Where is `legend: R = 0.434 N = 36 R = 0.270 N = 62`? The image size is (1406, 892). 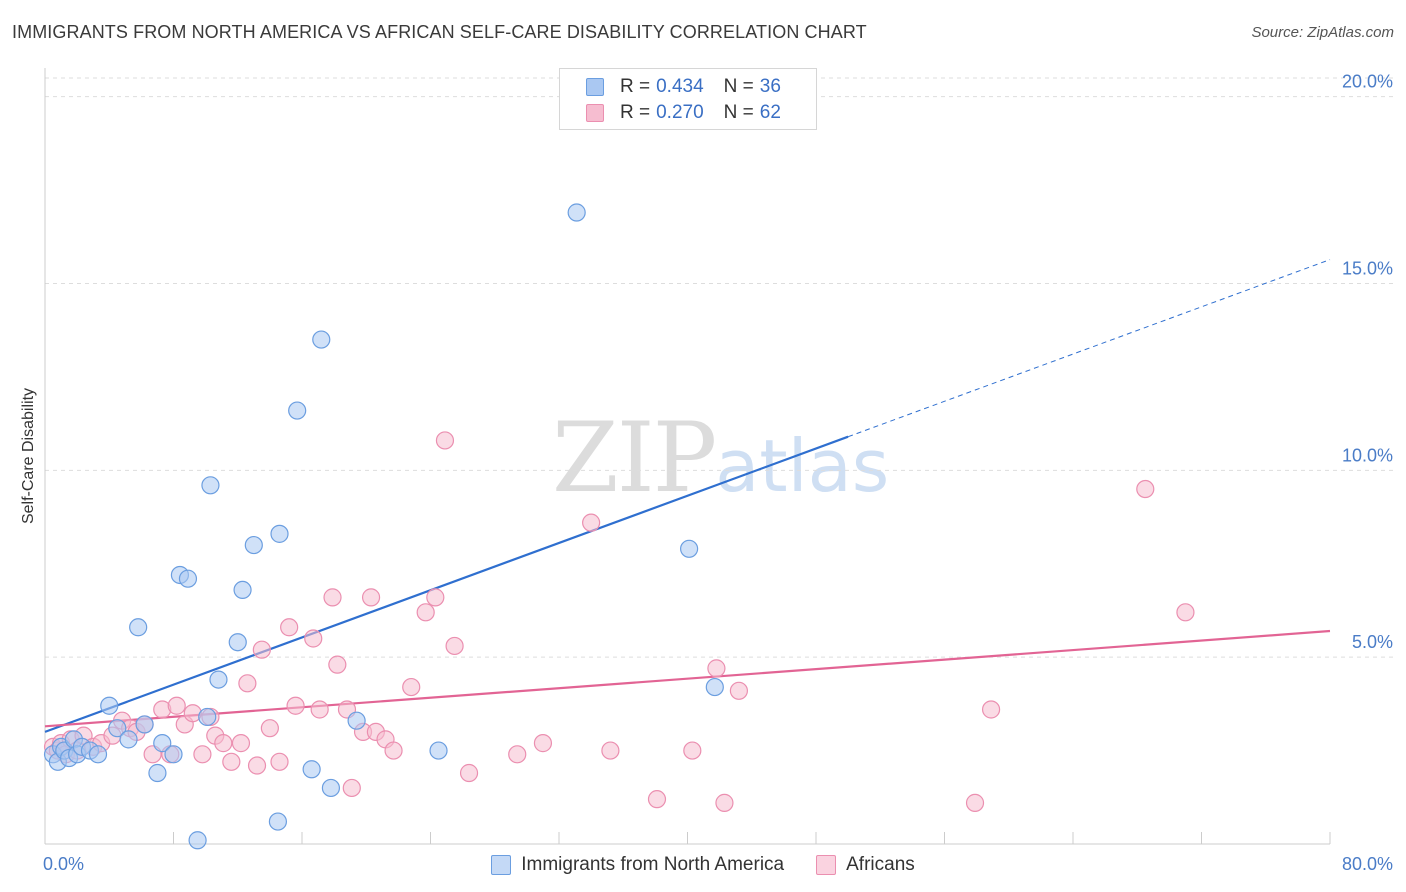
legend: R = 0.434 N = 36 R = 0.270 N = 62 is located at coordinates (688, 99).